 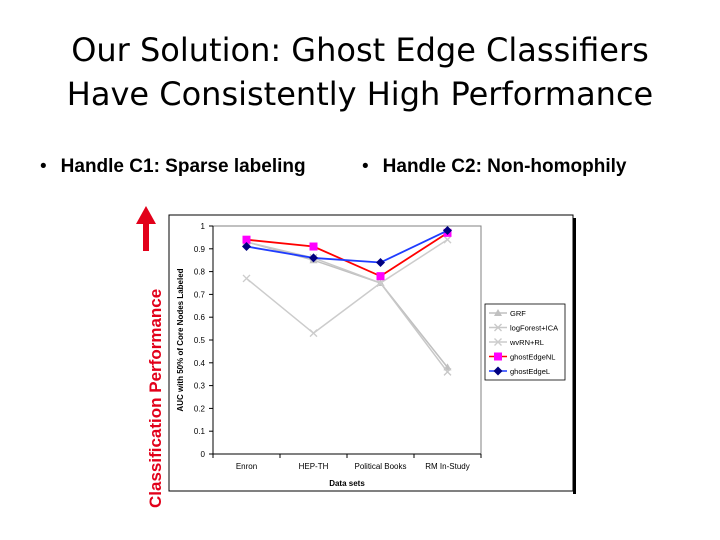 I want to click on x-tick-label: RM In-Study, so click(x=447, y=466).